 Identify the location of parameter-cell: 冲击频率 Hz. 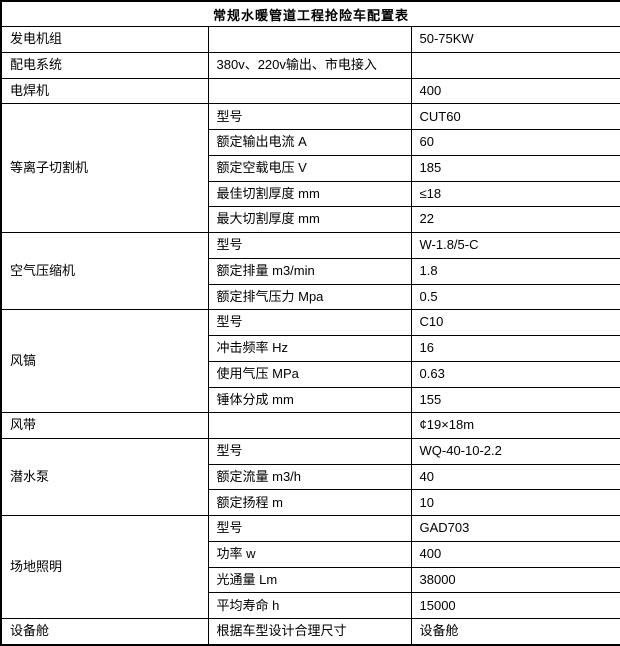
(309, 348).